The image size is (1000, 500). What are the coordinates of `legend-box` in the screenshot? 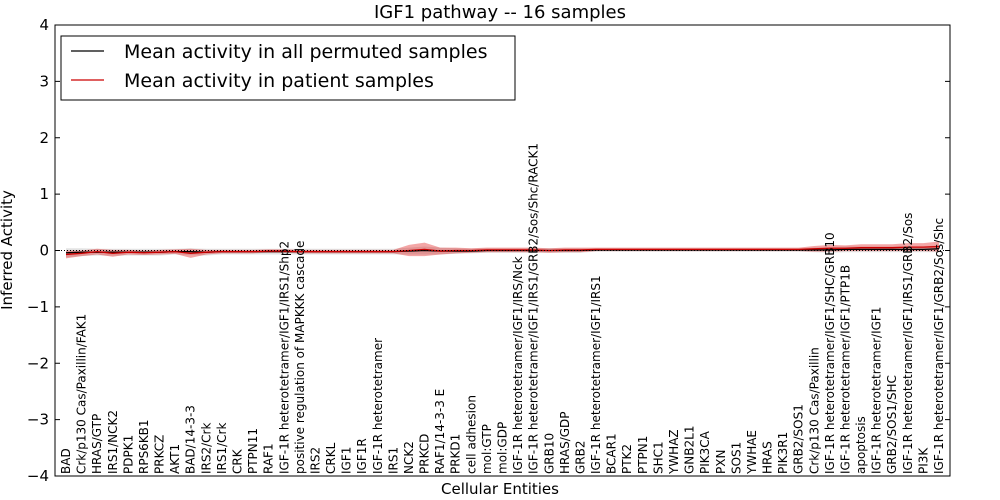 It's located at (288, 68).